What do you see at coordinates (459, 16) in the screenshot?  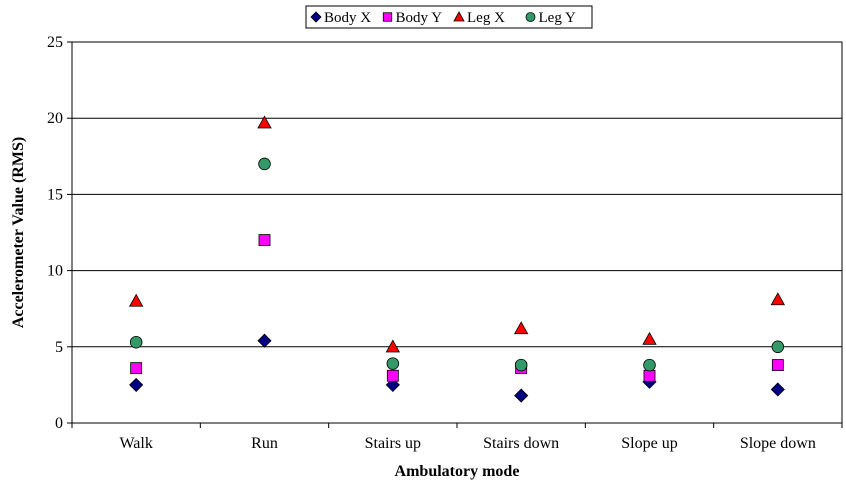 I see `legend-marker-leg-x` at bounding box center [459, 16].